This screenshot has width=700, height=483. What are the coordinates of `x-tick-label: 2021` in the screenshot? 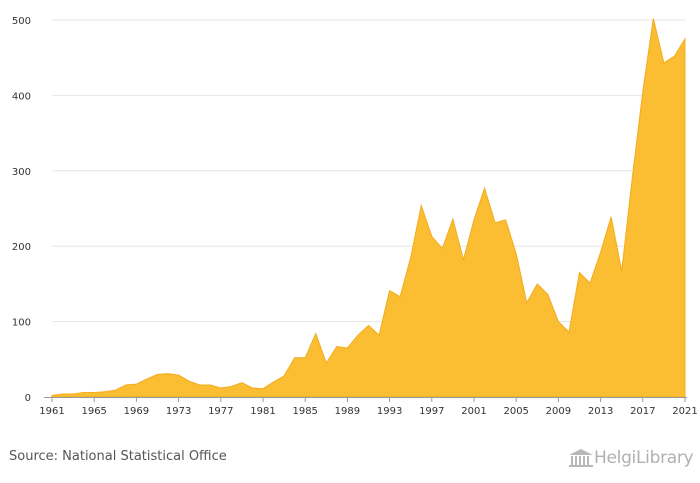 It's located at (684, 411).